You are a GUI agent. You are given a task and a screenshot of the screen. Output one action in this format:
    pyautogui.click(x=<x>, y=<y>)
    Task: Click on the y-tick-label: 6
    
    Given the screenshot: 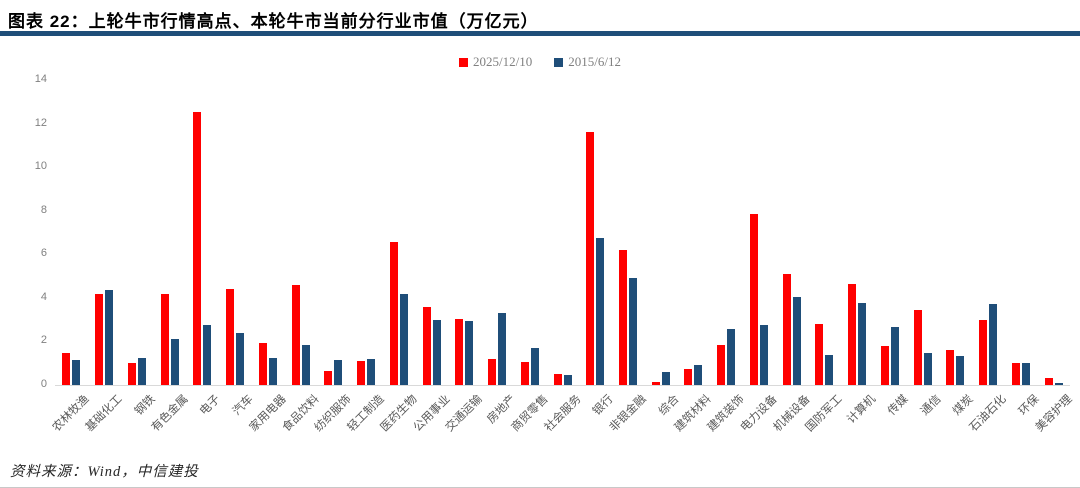 What is the action you would take?
    pyautogui.click(x=43, y=253)
    